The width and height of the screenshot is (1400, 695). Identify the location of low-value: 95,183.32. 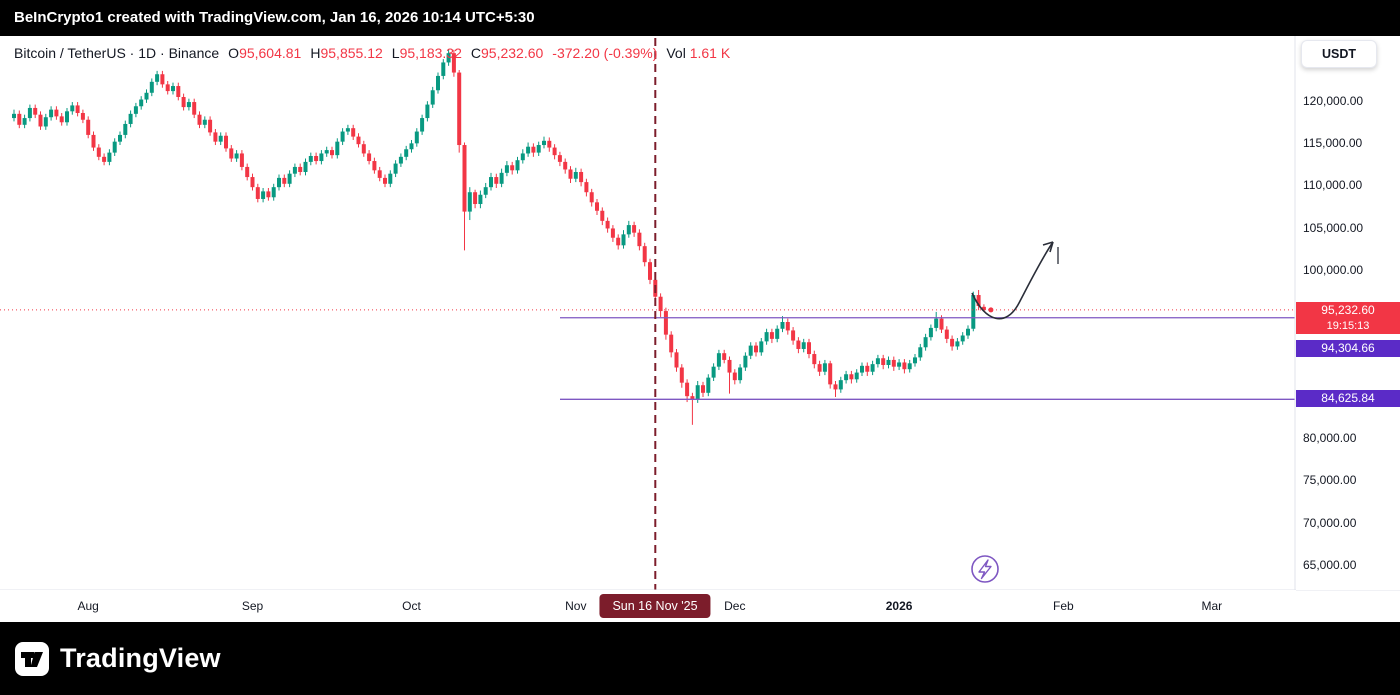
(430, 53).